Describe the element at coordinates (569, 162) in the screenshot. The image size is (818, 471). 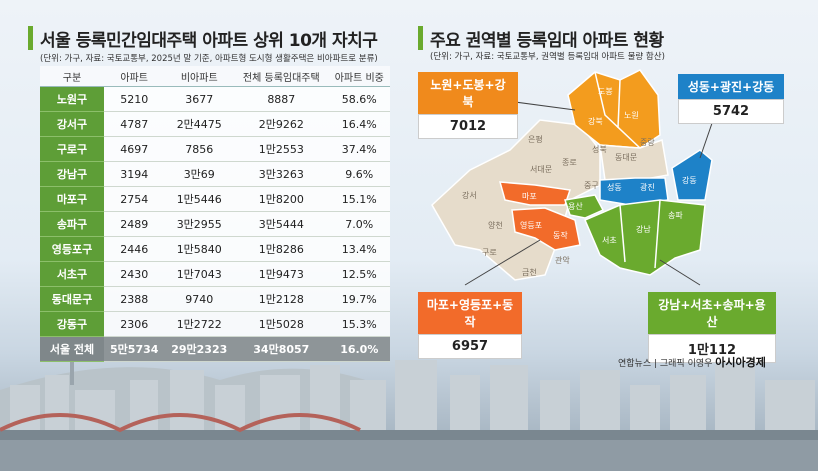
I see `map-label: 종로` at that location.